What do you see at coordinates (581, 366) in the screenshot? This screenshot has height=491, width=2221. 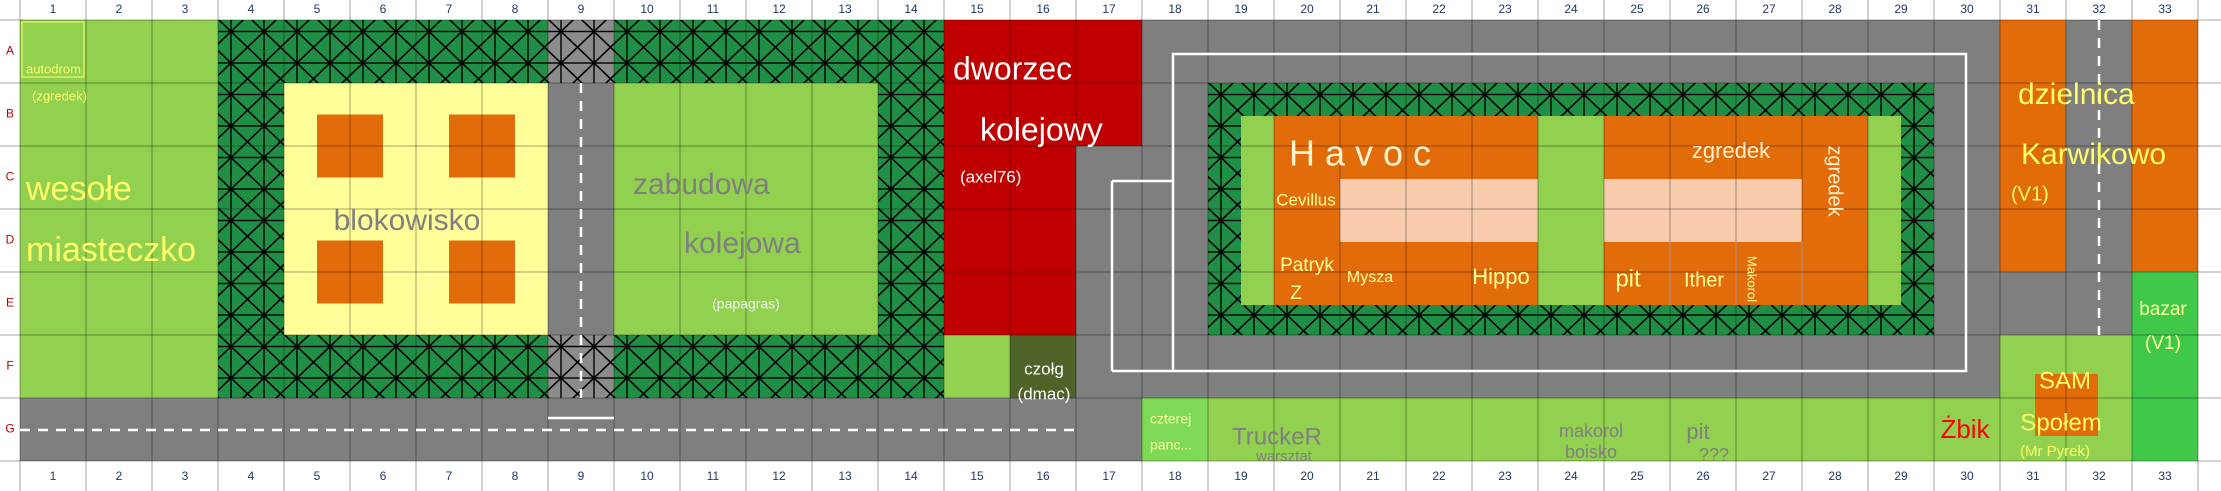 I see `gate` at bounding box center [581, 366].